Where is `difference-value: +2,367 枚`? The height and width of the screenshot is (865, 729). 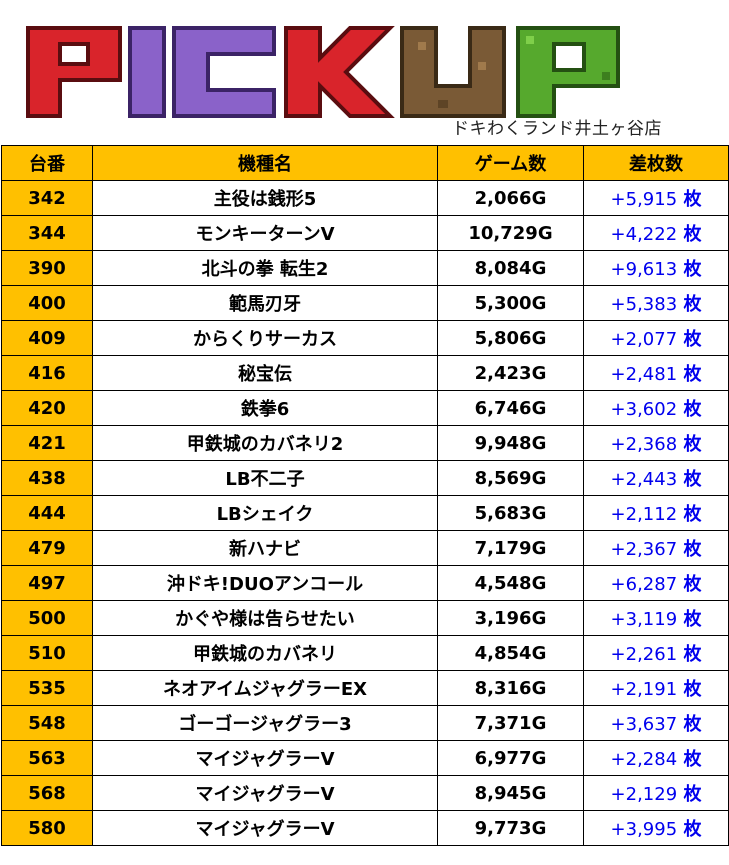
difference-value: +2,367 枚 is located at coordinates (656, 548).